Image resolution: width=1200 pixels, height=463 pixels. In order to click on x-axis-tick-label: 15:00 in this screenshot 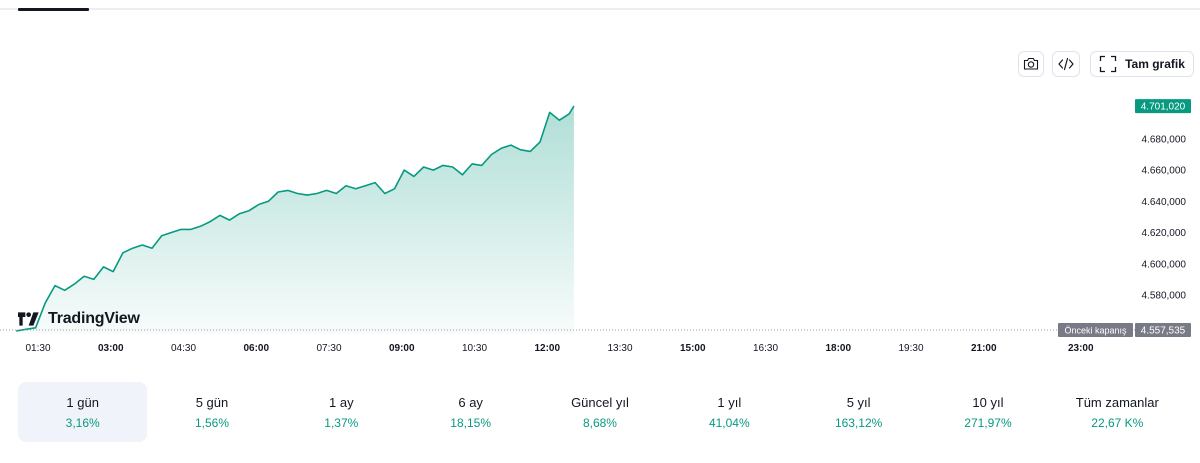, I will do `click(693, 348)`.